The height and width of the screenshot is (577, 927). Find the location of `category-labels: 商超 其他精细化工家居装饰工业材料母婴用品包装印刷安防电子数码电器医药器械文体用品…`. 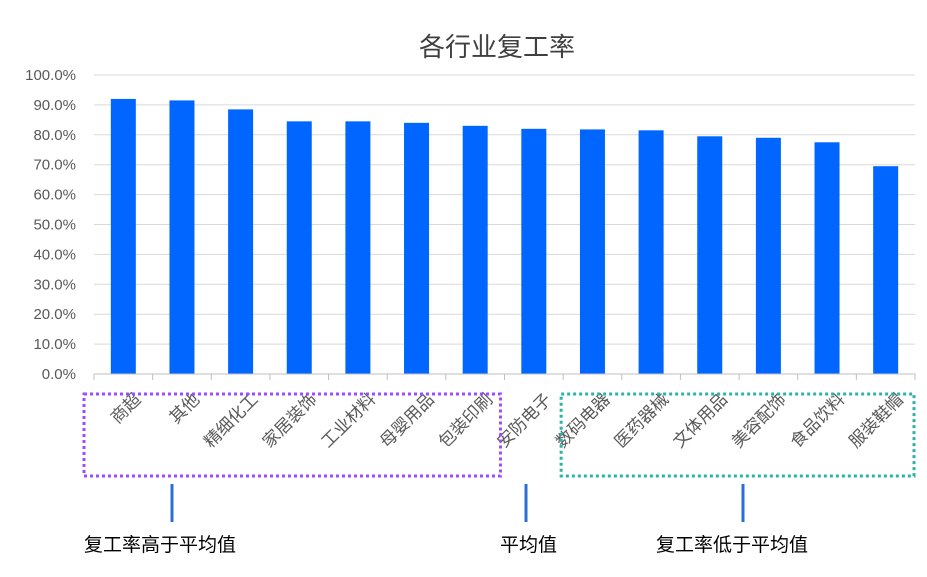

category-labels: 商超 其他精细化工家居装饰工业材料母婴用品包装印刷安防电子数码电器医药器械文体用品… is located at coordinates (507, 421).